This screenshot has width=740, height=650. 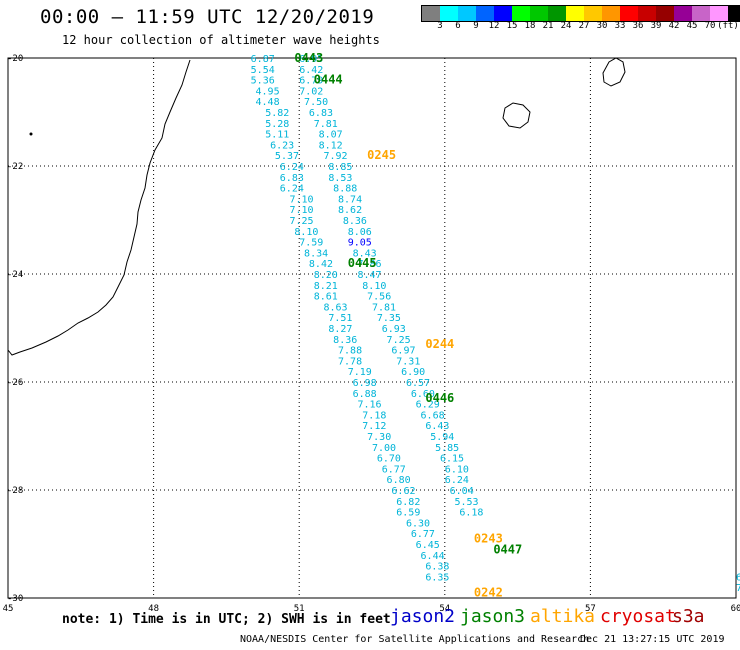 I want to click on swh-value: 6.30, so click(x=418, y=523).